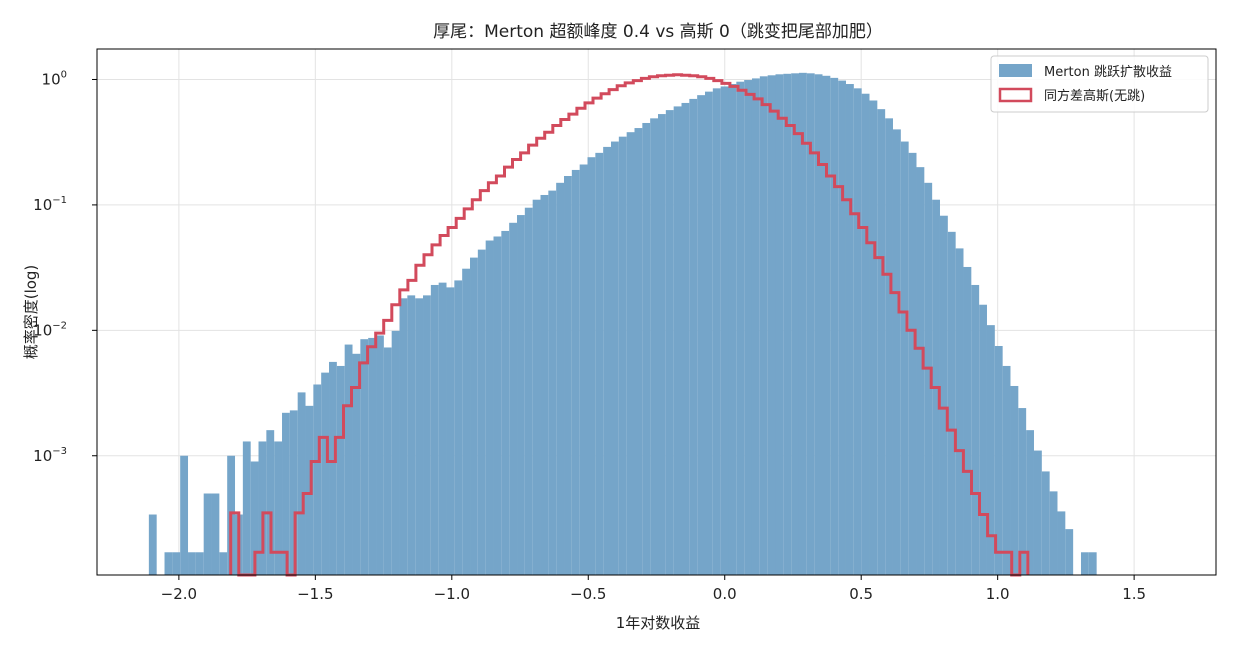 Image resolution: width=1235 pixels, height=650 pixels. I want to click on legend-label-gaussian: 同方差高斯(无跳), so click(1094, 96).